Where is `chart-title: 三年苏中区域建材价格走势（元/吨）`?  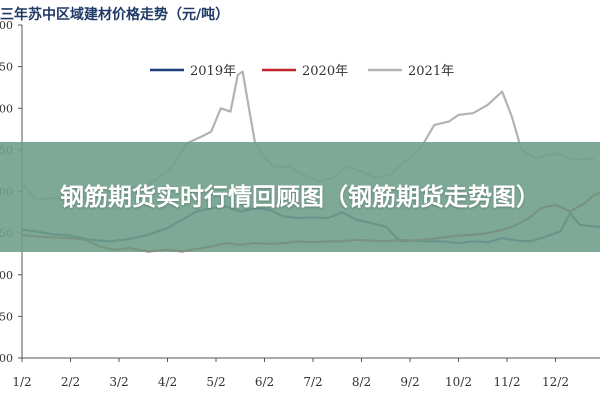 chart-title: 三年苏中区域建材价格走势（元/吨） is located at coordinates (115, 15).